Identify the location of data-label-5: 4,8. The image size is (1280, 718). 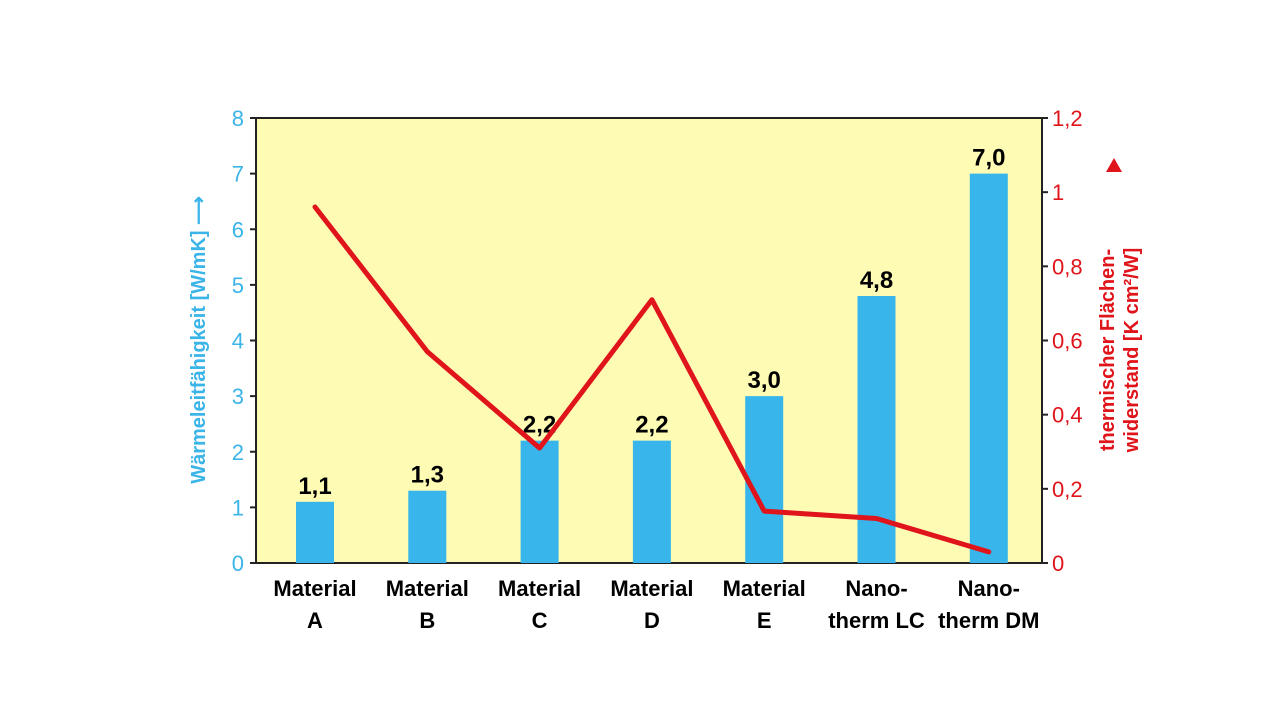
(876, 280).